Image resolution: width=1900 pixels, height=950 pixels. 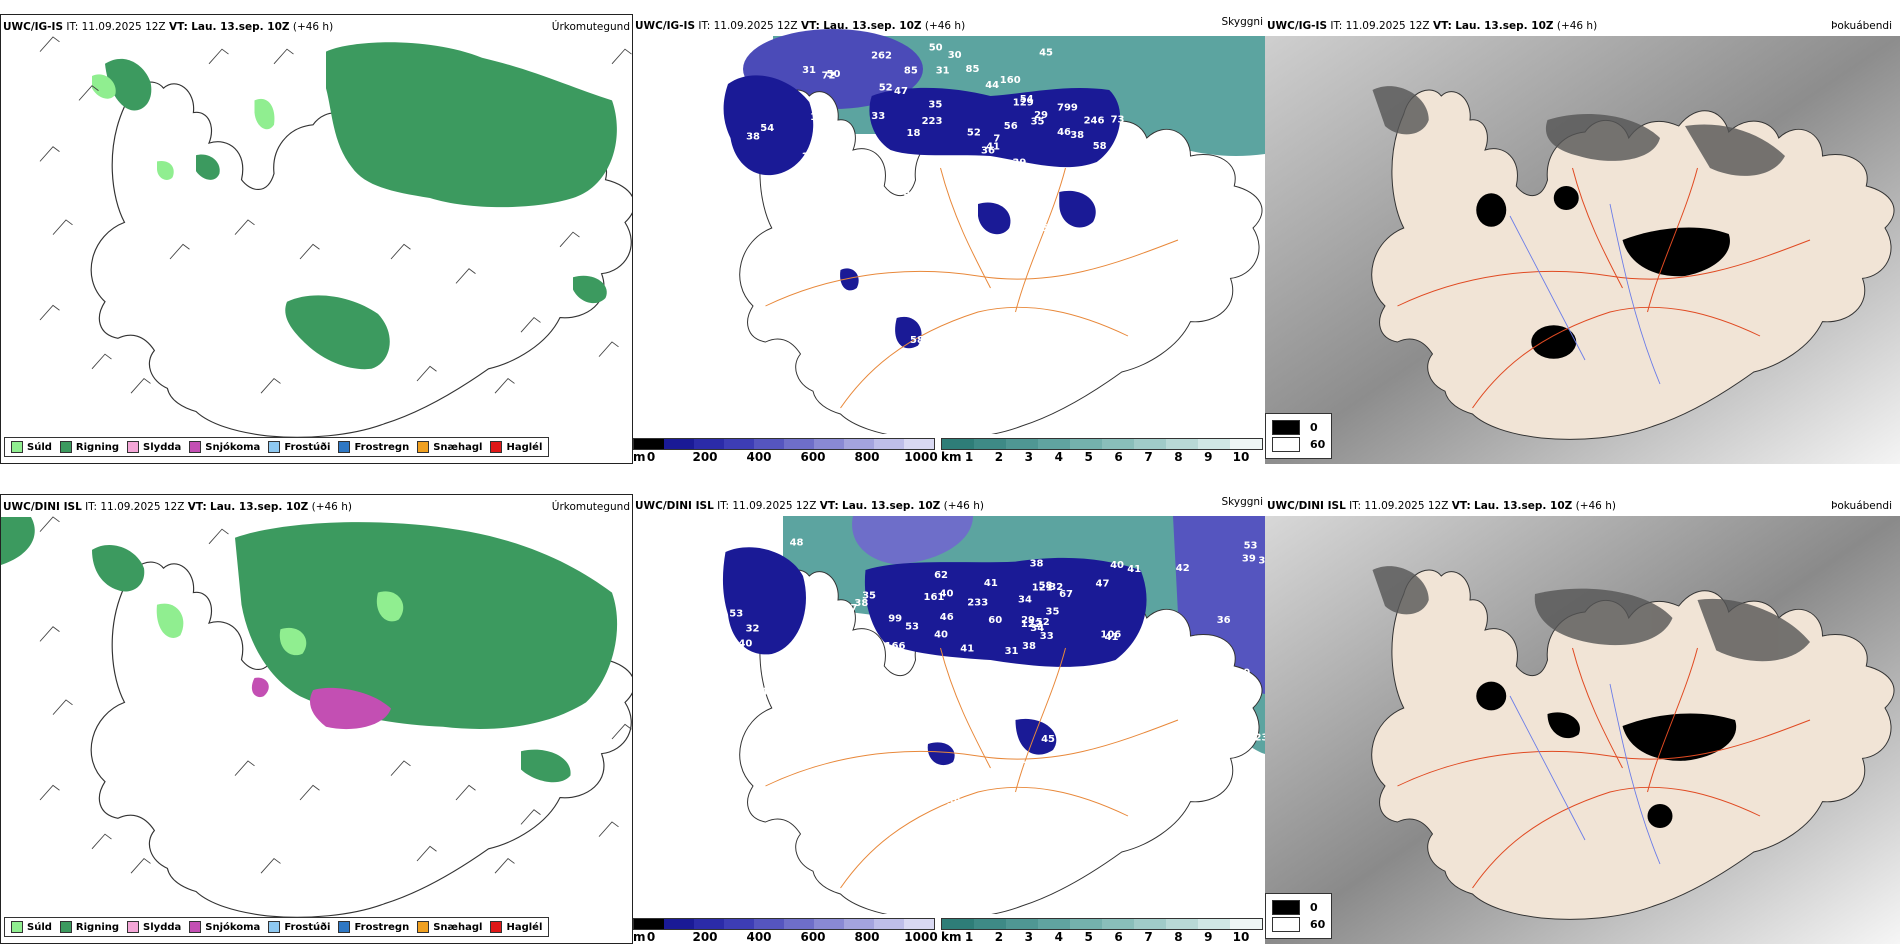 I want to click on rain-area, so click(x=361, y=206).